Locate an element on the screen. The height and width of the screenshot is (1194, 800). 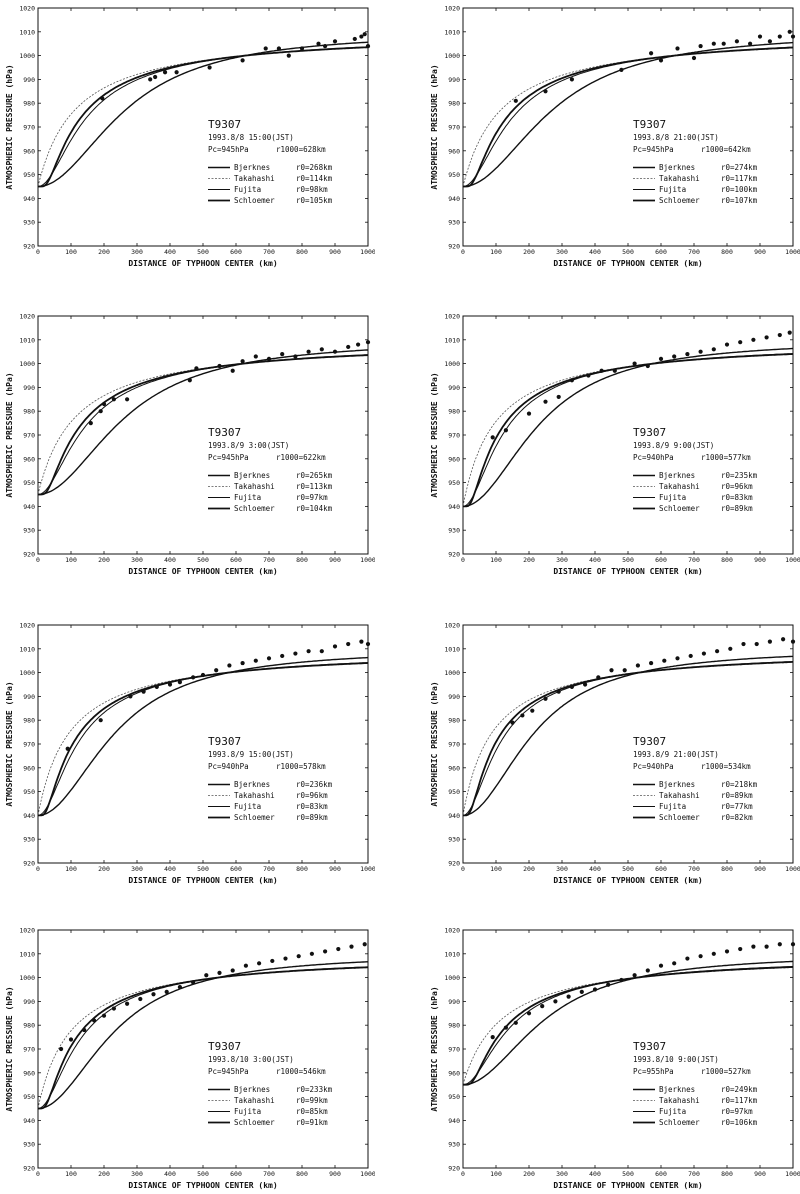
r1000-radius: r1000=578km is located at coordinates (301, 766).